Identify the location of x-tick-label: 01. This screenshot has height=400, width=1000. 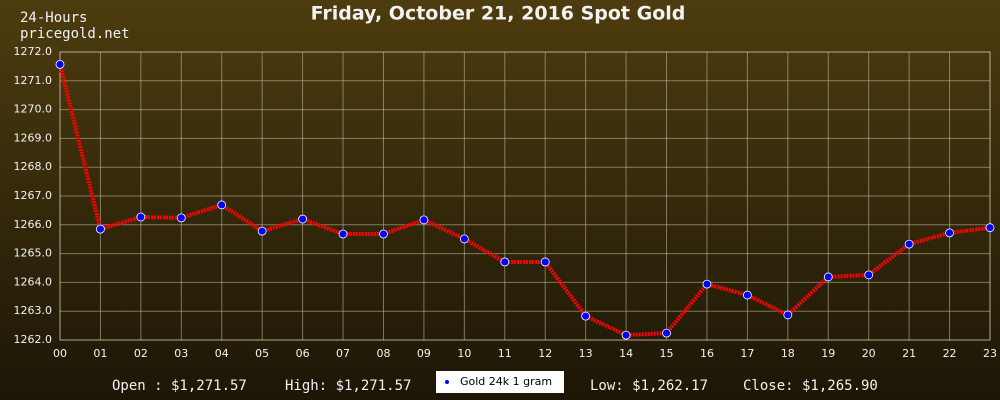
(100, 353).